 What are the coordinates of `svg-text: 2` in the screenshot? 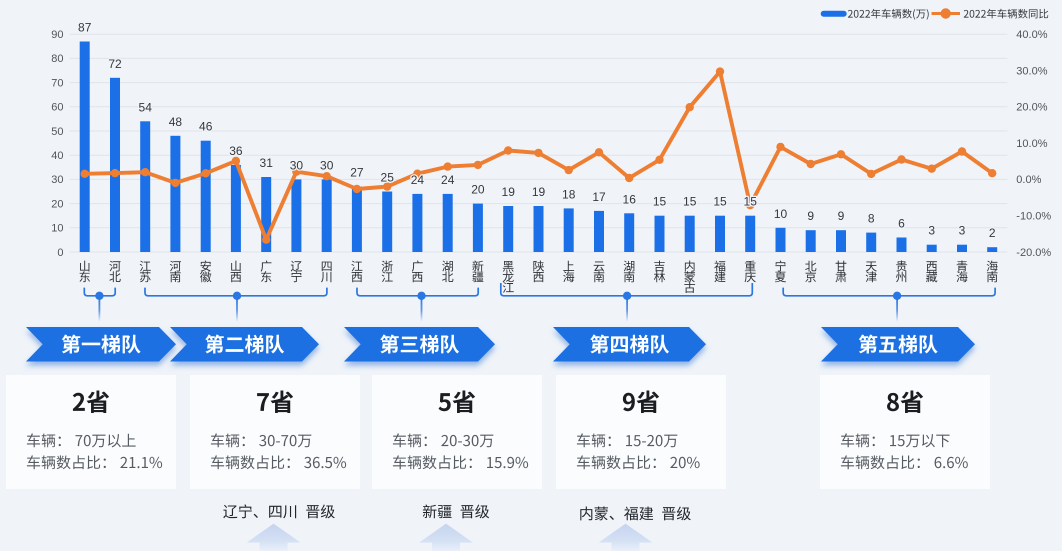 It's located at (992, 233).